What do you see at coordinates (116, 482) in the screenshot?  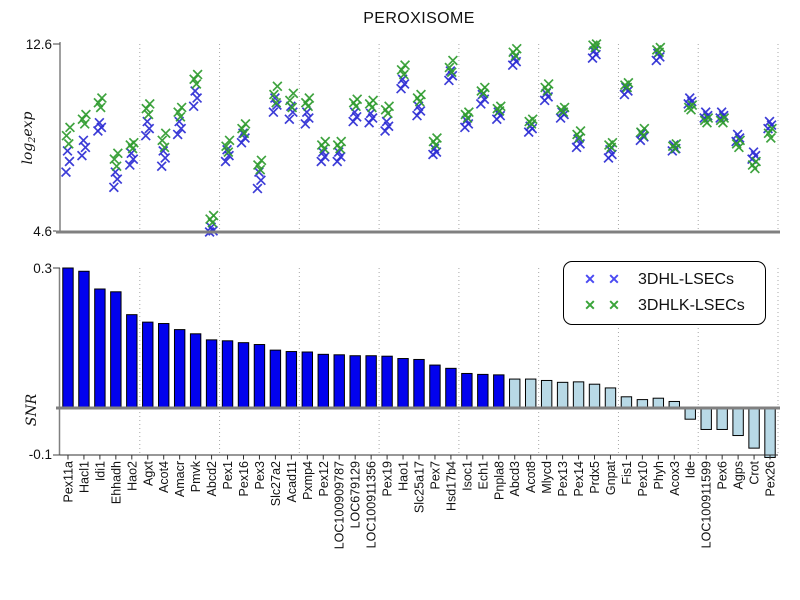 I see `gene-label: Ehhadh` at bounding box center [116, 482].